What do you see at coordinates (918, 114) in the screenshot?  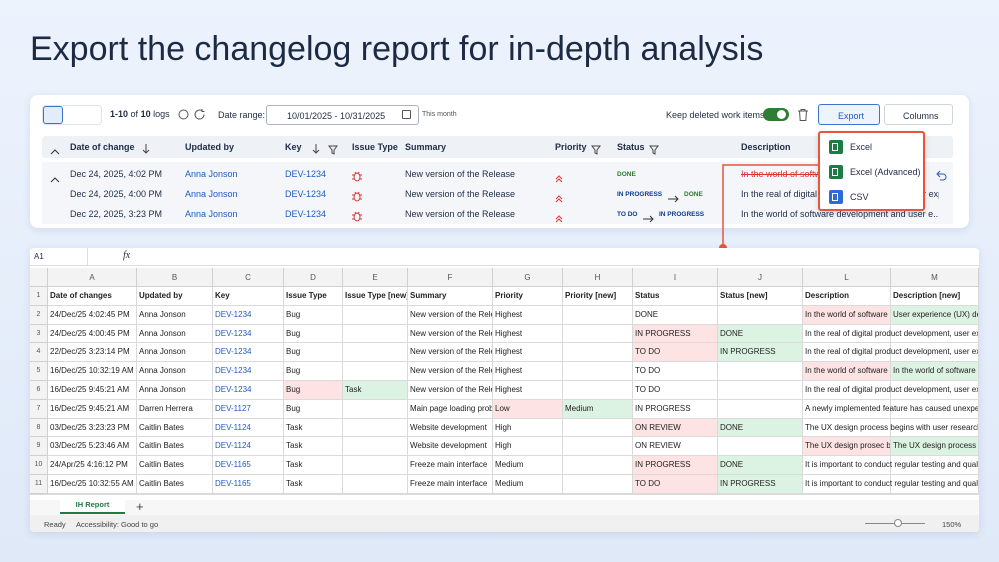 I see `columns-button: Columns` at bounding box center [918, 114].